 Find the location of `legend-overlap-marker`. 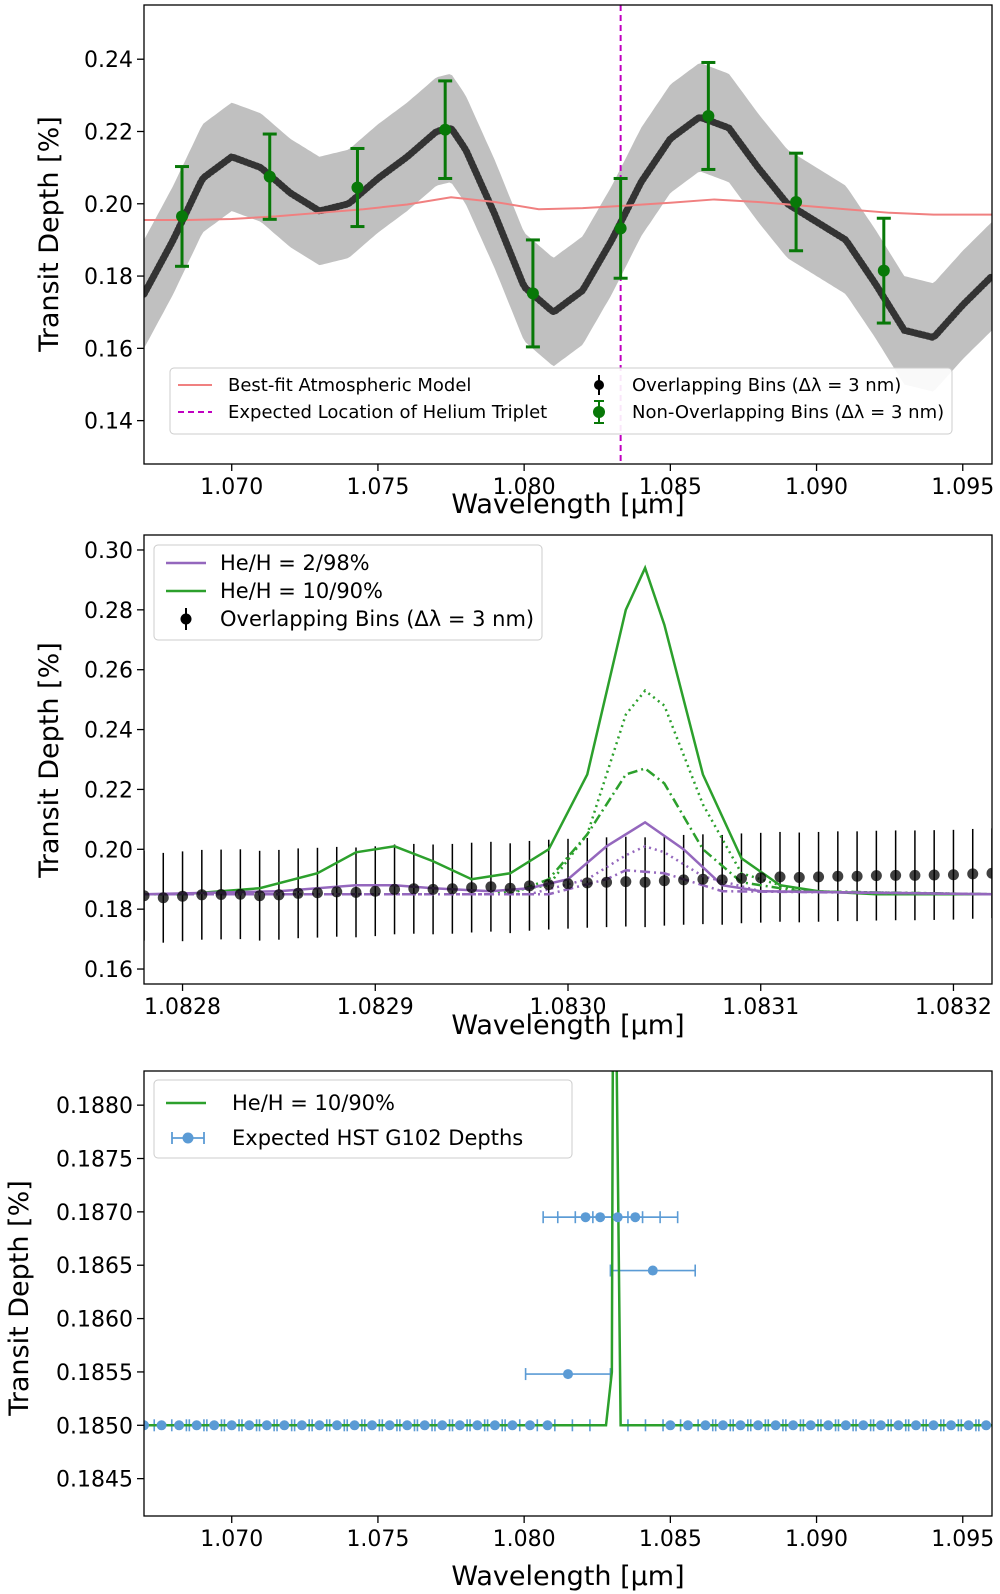

legend-overlap-marker is located at coordinates (599, 385).